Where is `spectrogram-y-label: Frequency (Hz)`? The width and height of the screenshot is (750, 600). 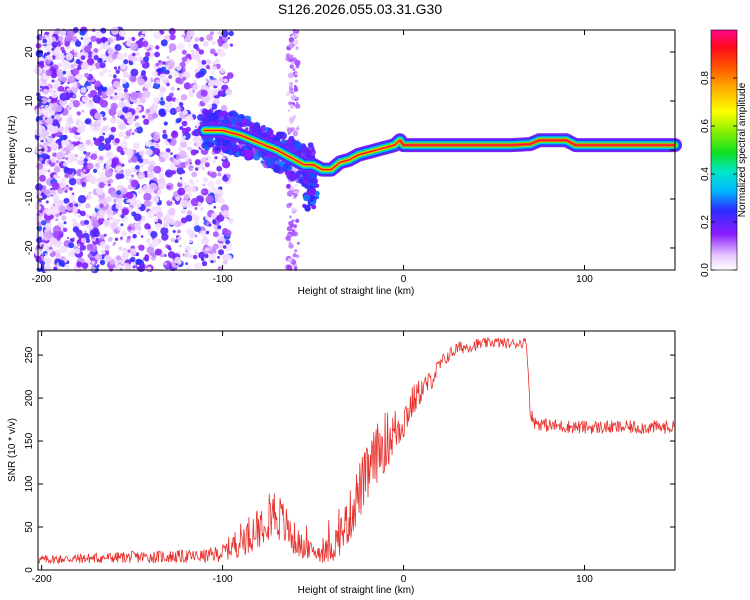 spectrogram-y-label: Frequency (Hz) is located at coordinates (12, 150).